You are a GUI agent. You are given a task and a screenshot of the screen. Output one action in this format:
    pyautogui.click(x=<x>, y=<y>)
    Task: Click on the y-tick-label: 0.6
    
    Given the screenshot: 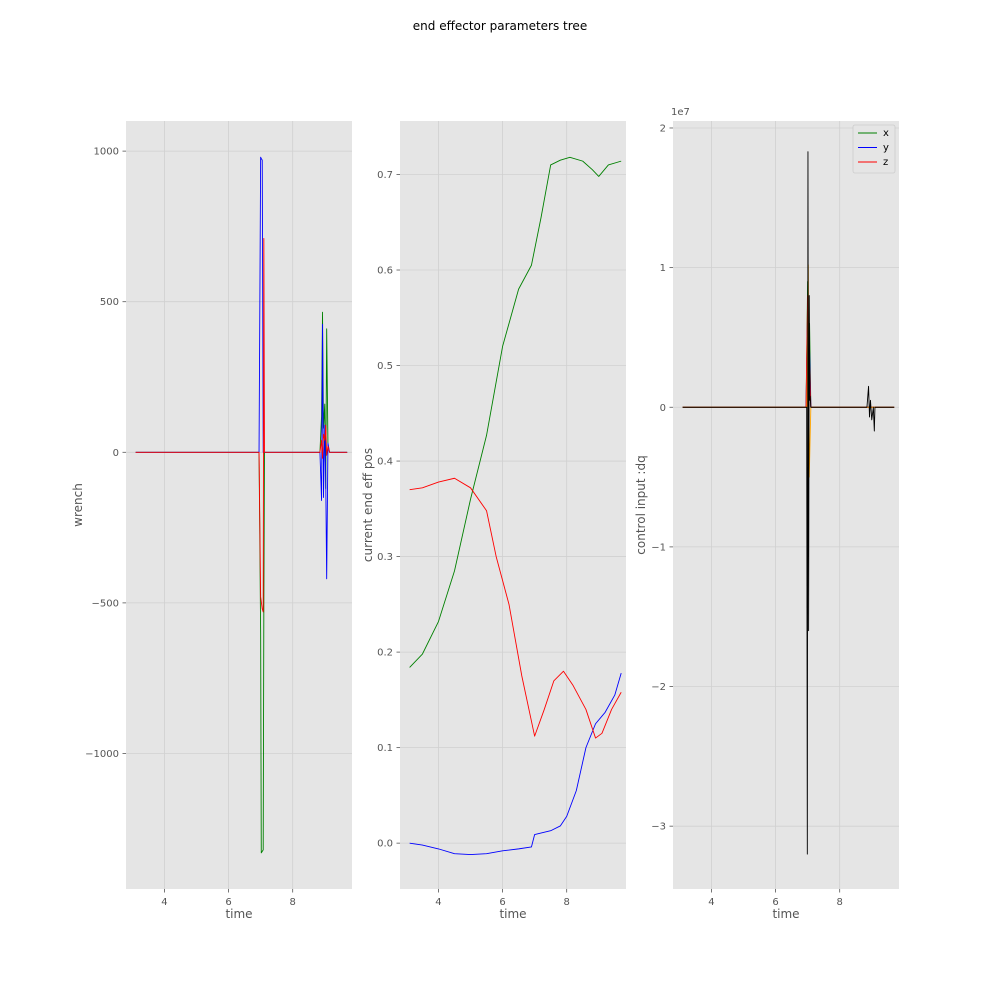 What is the action you would take?
    pyautogui.click(x=385, y=271)
    